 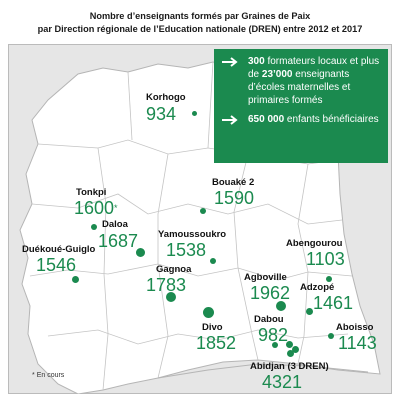 What do you see at coordinates (192, 234) in the screenshot?
I see `region-name: Yamoussoukro` at bounding box center [192, 234].